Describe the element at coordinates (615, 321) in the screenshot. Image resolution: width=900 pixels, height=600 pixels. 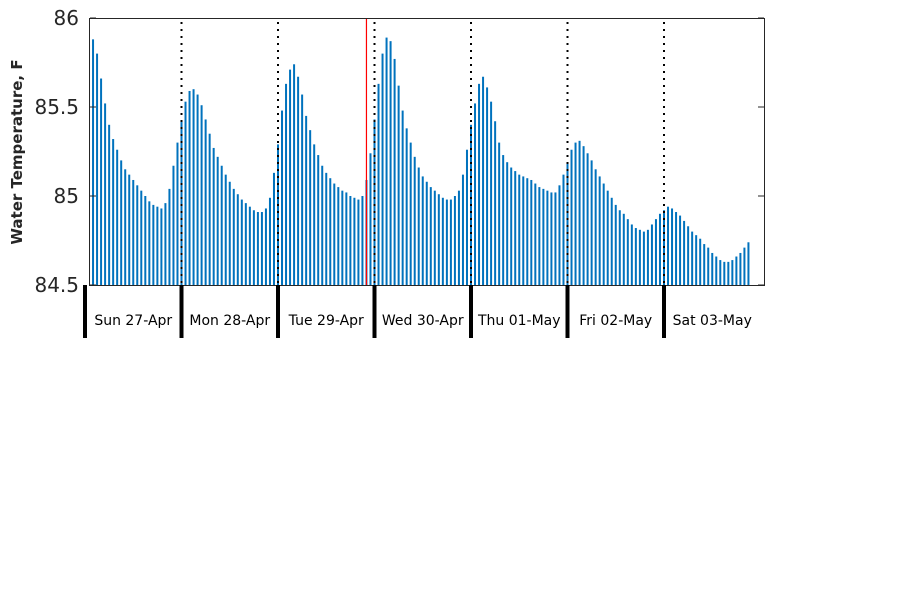
I see `day-label: Fri 02-May` at that location.